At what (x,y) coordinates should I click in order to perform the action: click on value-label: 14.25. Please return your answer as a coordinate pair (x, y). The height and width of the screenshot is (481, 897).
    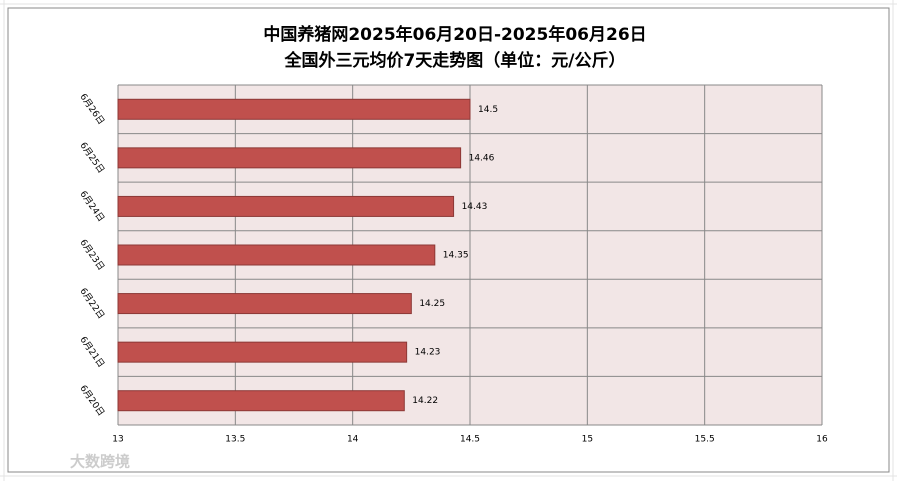
    Looking at the image, I should click on (432, 304).